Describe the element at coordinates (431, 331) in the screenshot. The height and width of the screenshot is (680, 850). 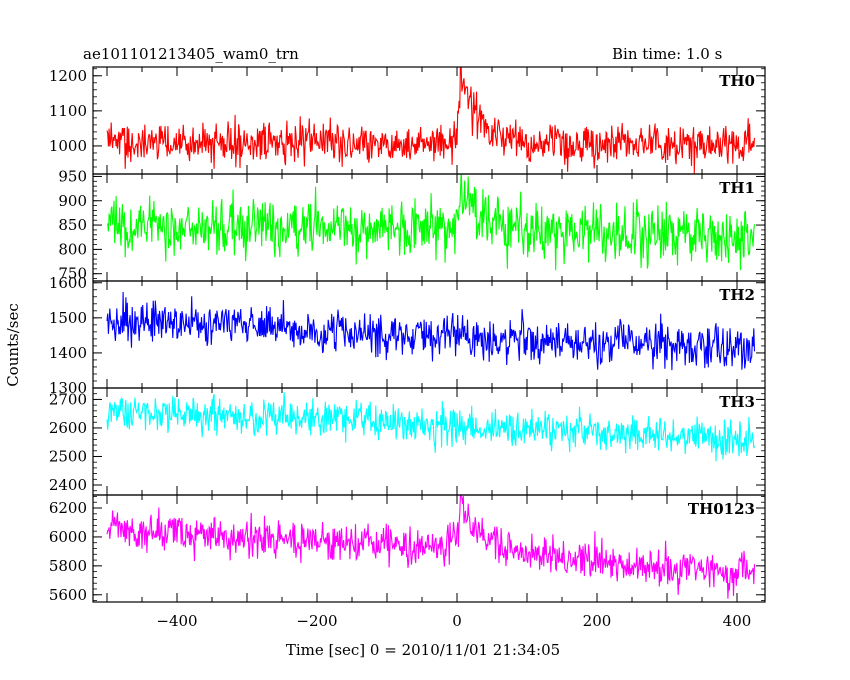
I see `series-line-th2` at that location.